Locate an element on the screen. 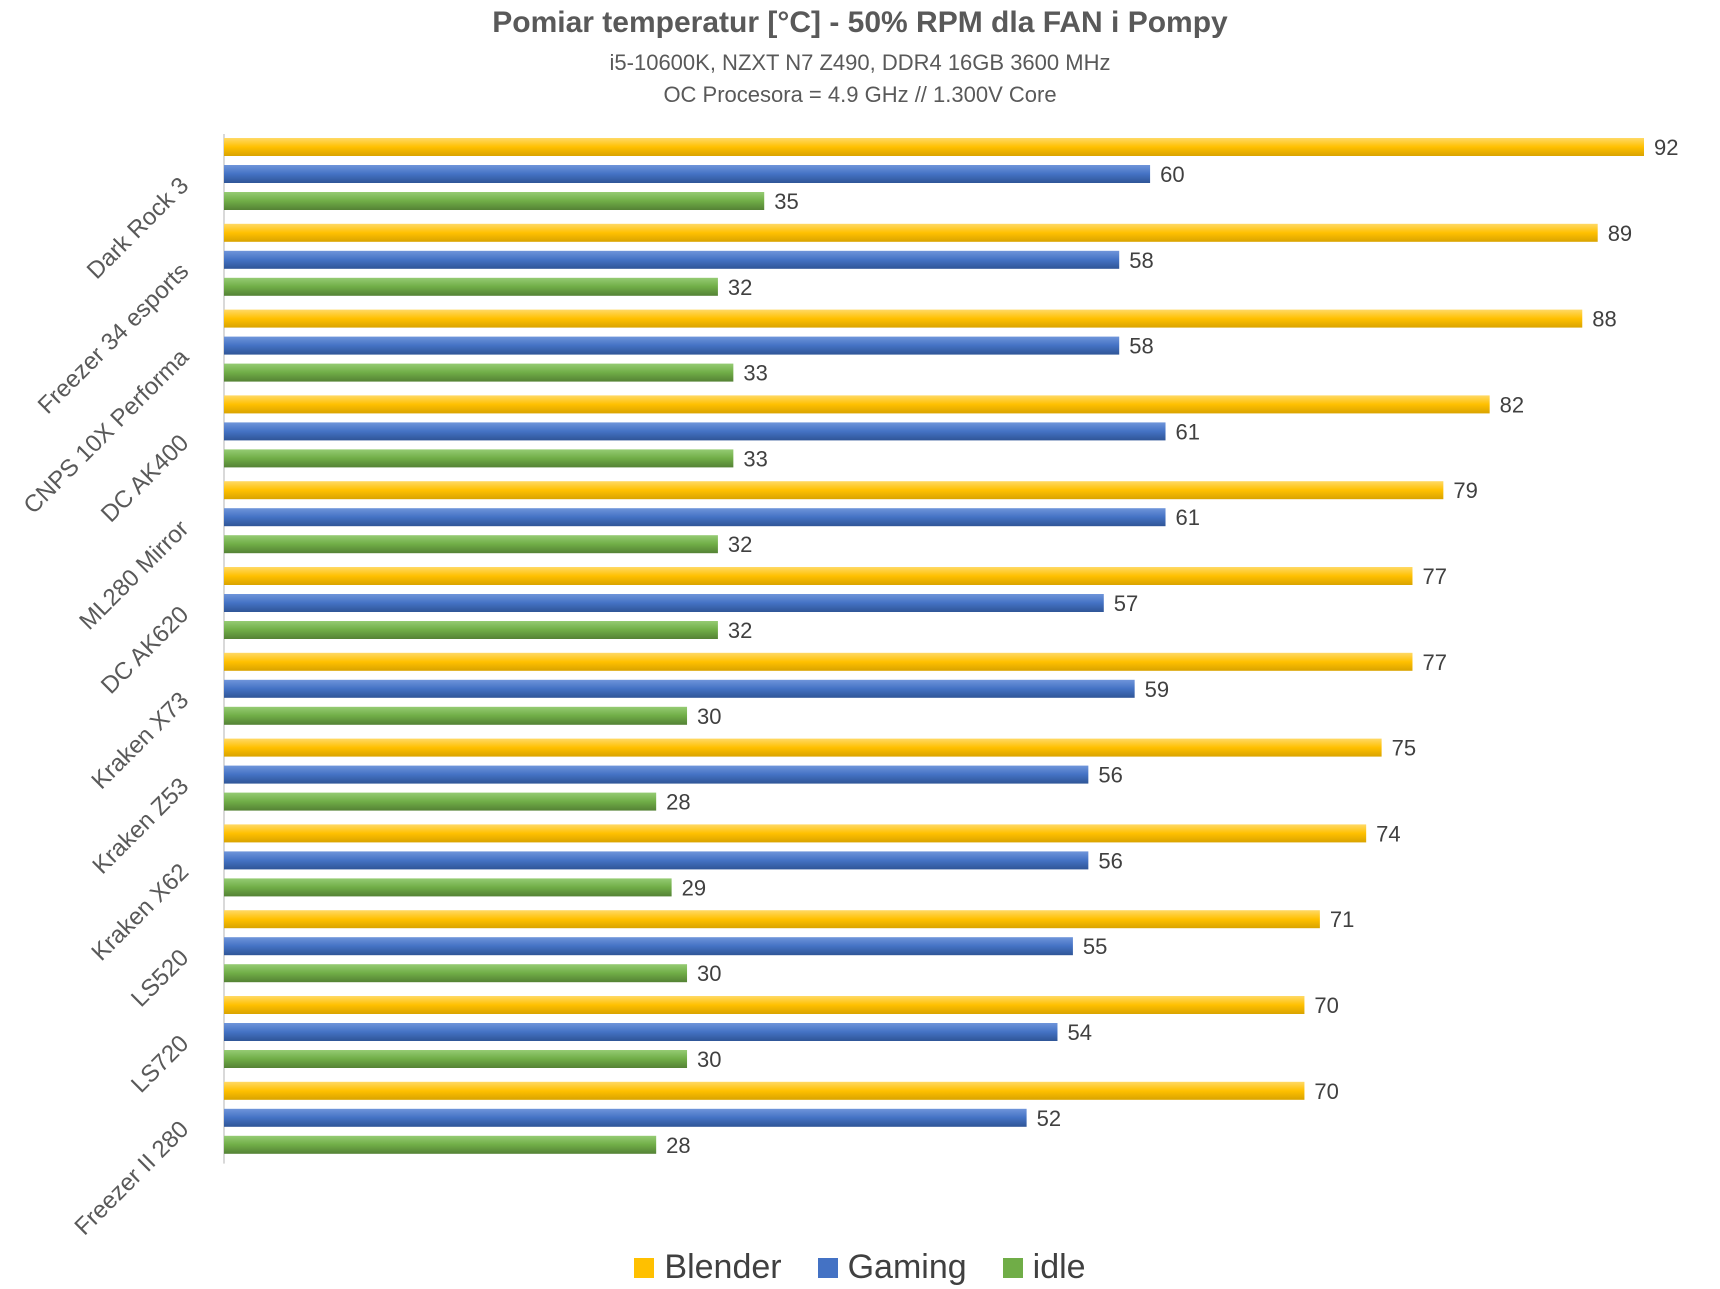 This screenshot has height=1289, width=1720. bar-blender-freezer-34-esports is located at coordinates (911, 232).